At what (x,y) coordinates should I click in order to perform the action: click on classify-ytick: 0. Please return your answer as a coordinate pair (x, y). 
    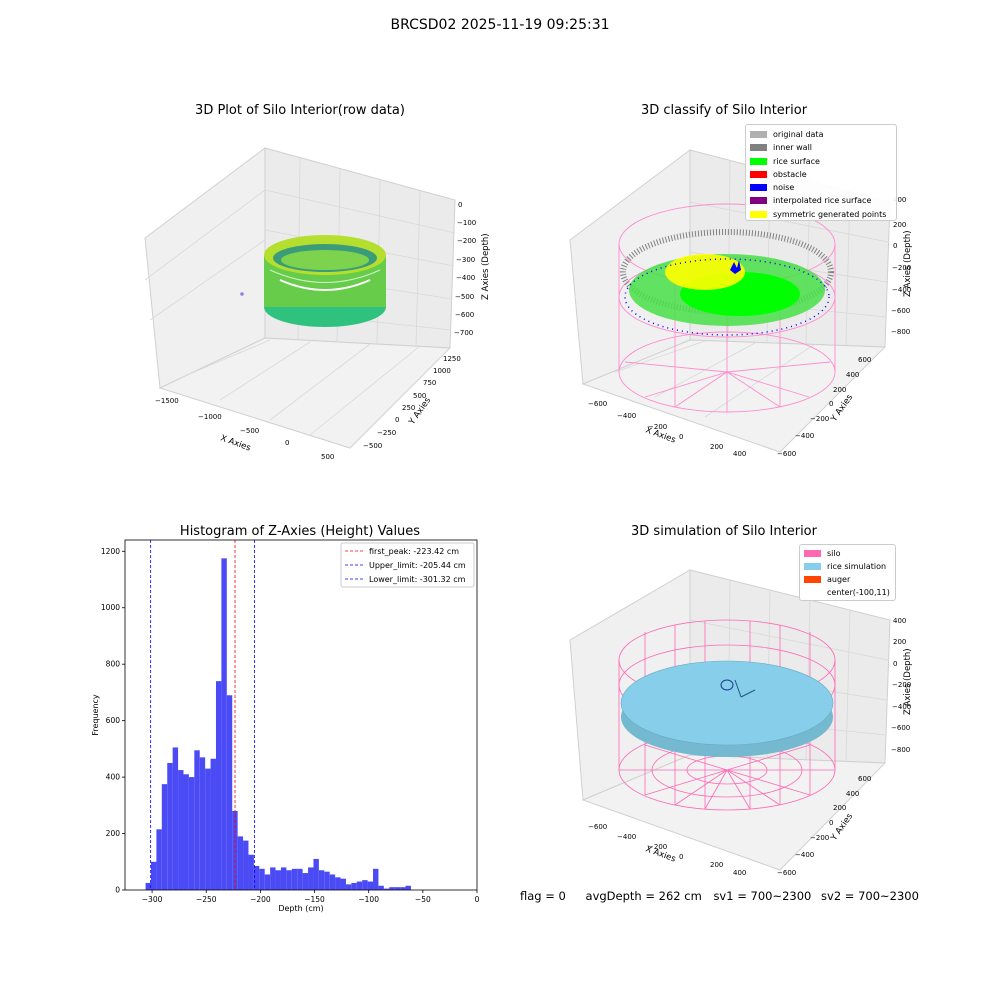
    Looking at the image, I should click on (831, 404).